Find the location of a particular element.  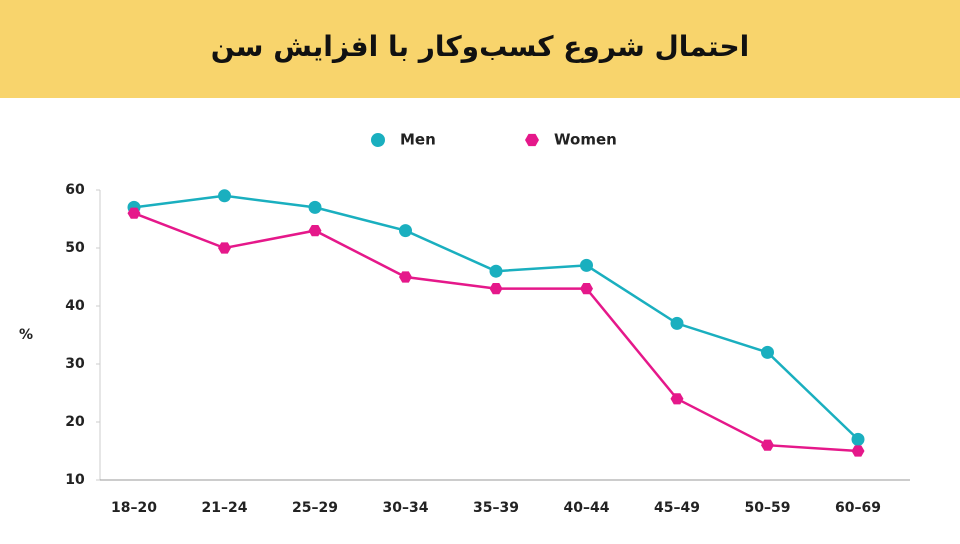

y-axis-label: % is located at coordinates (26, 335).